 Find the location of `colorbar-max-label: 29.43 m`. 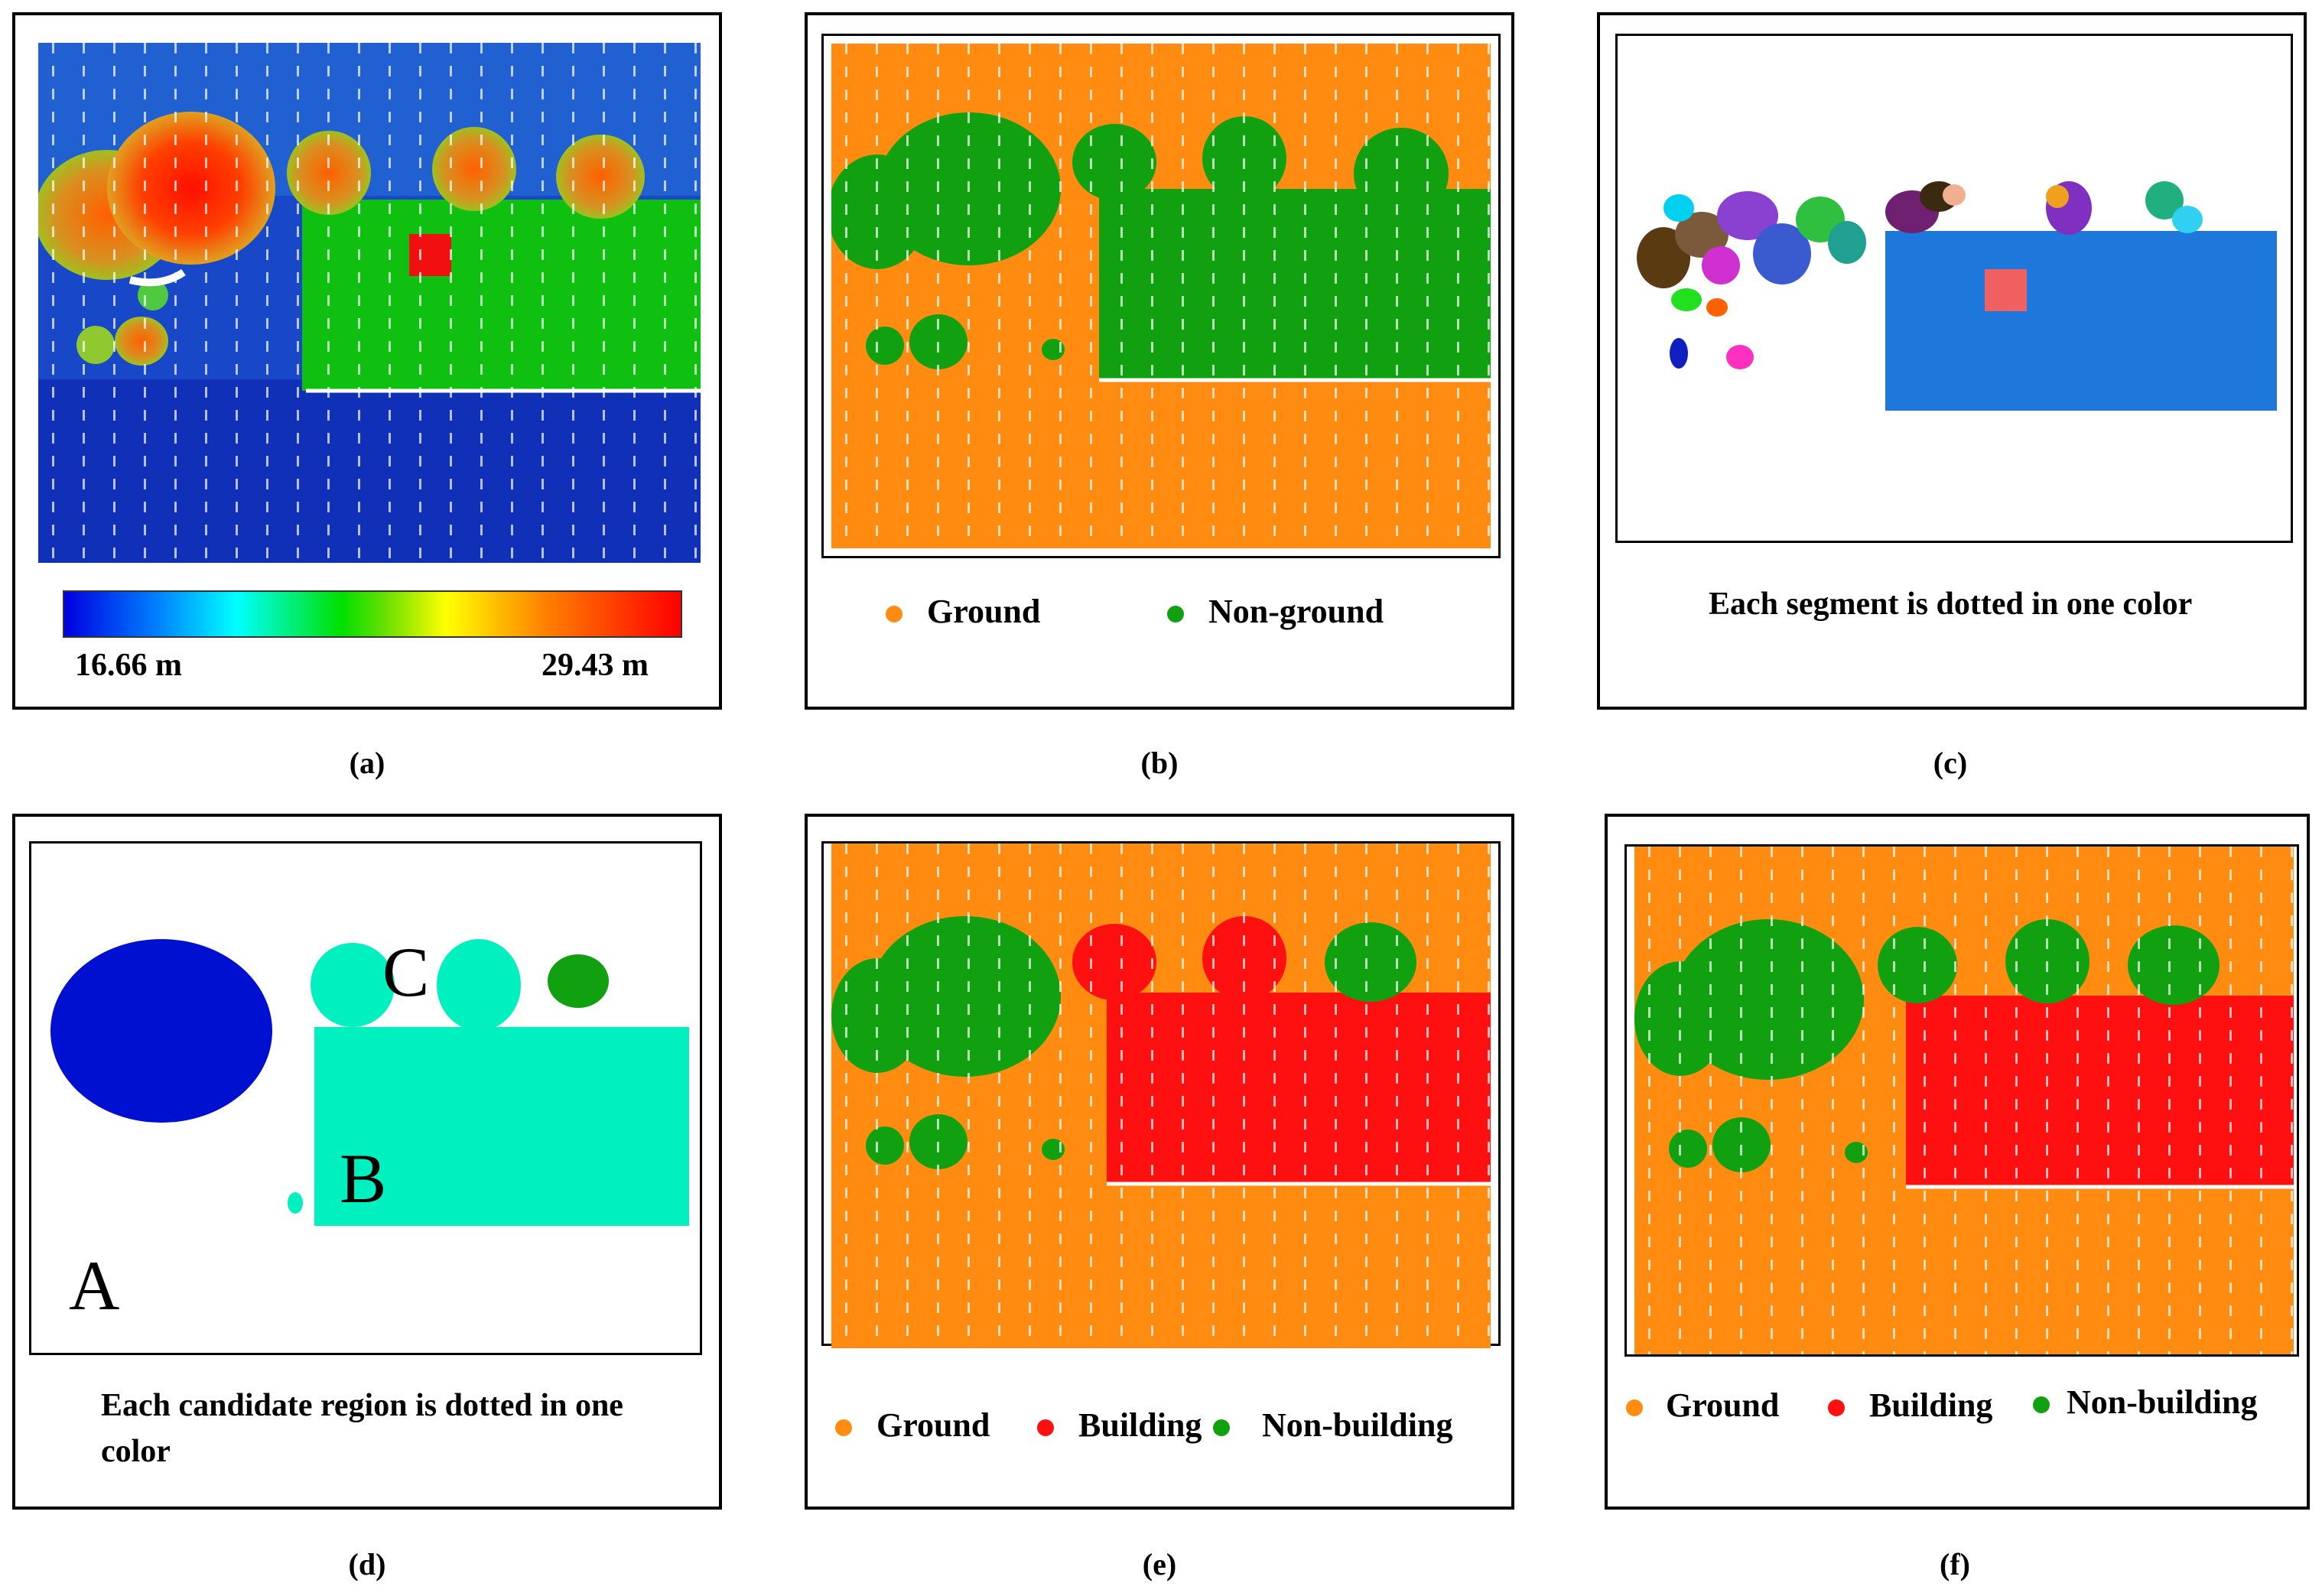

colorbar-max-label: 29.43 m is located at coordinates (595, 665).